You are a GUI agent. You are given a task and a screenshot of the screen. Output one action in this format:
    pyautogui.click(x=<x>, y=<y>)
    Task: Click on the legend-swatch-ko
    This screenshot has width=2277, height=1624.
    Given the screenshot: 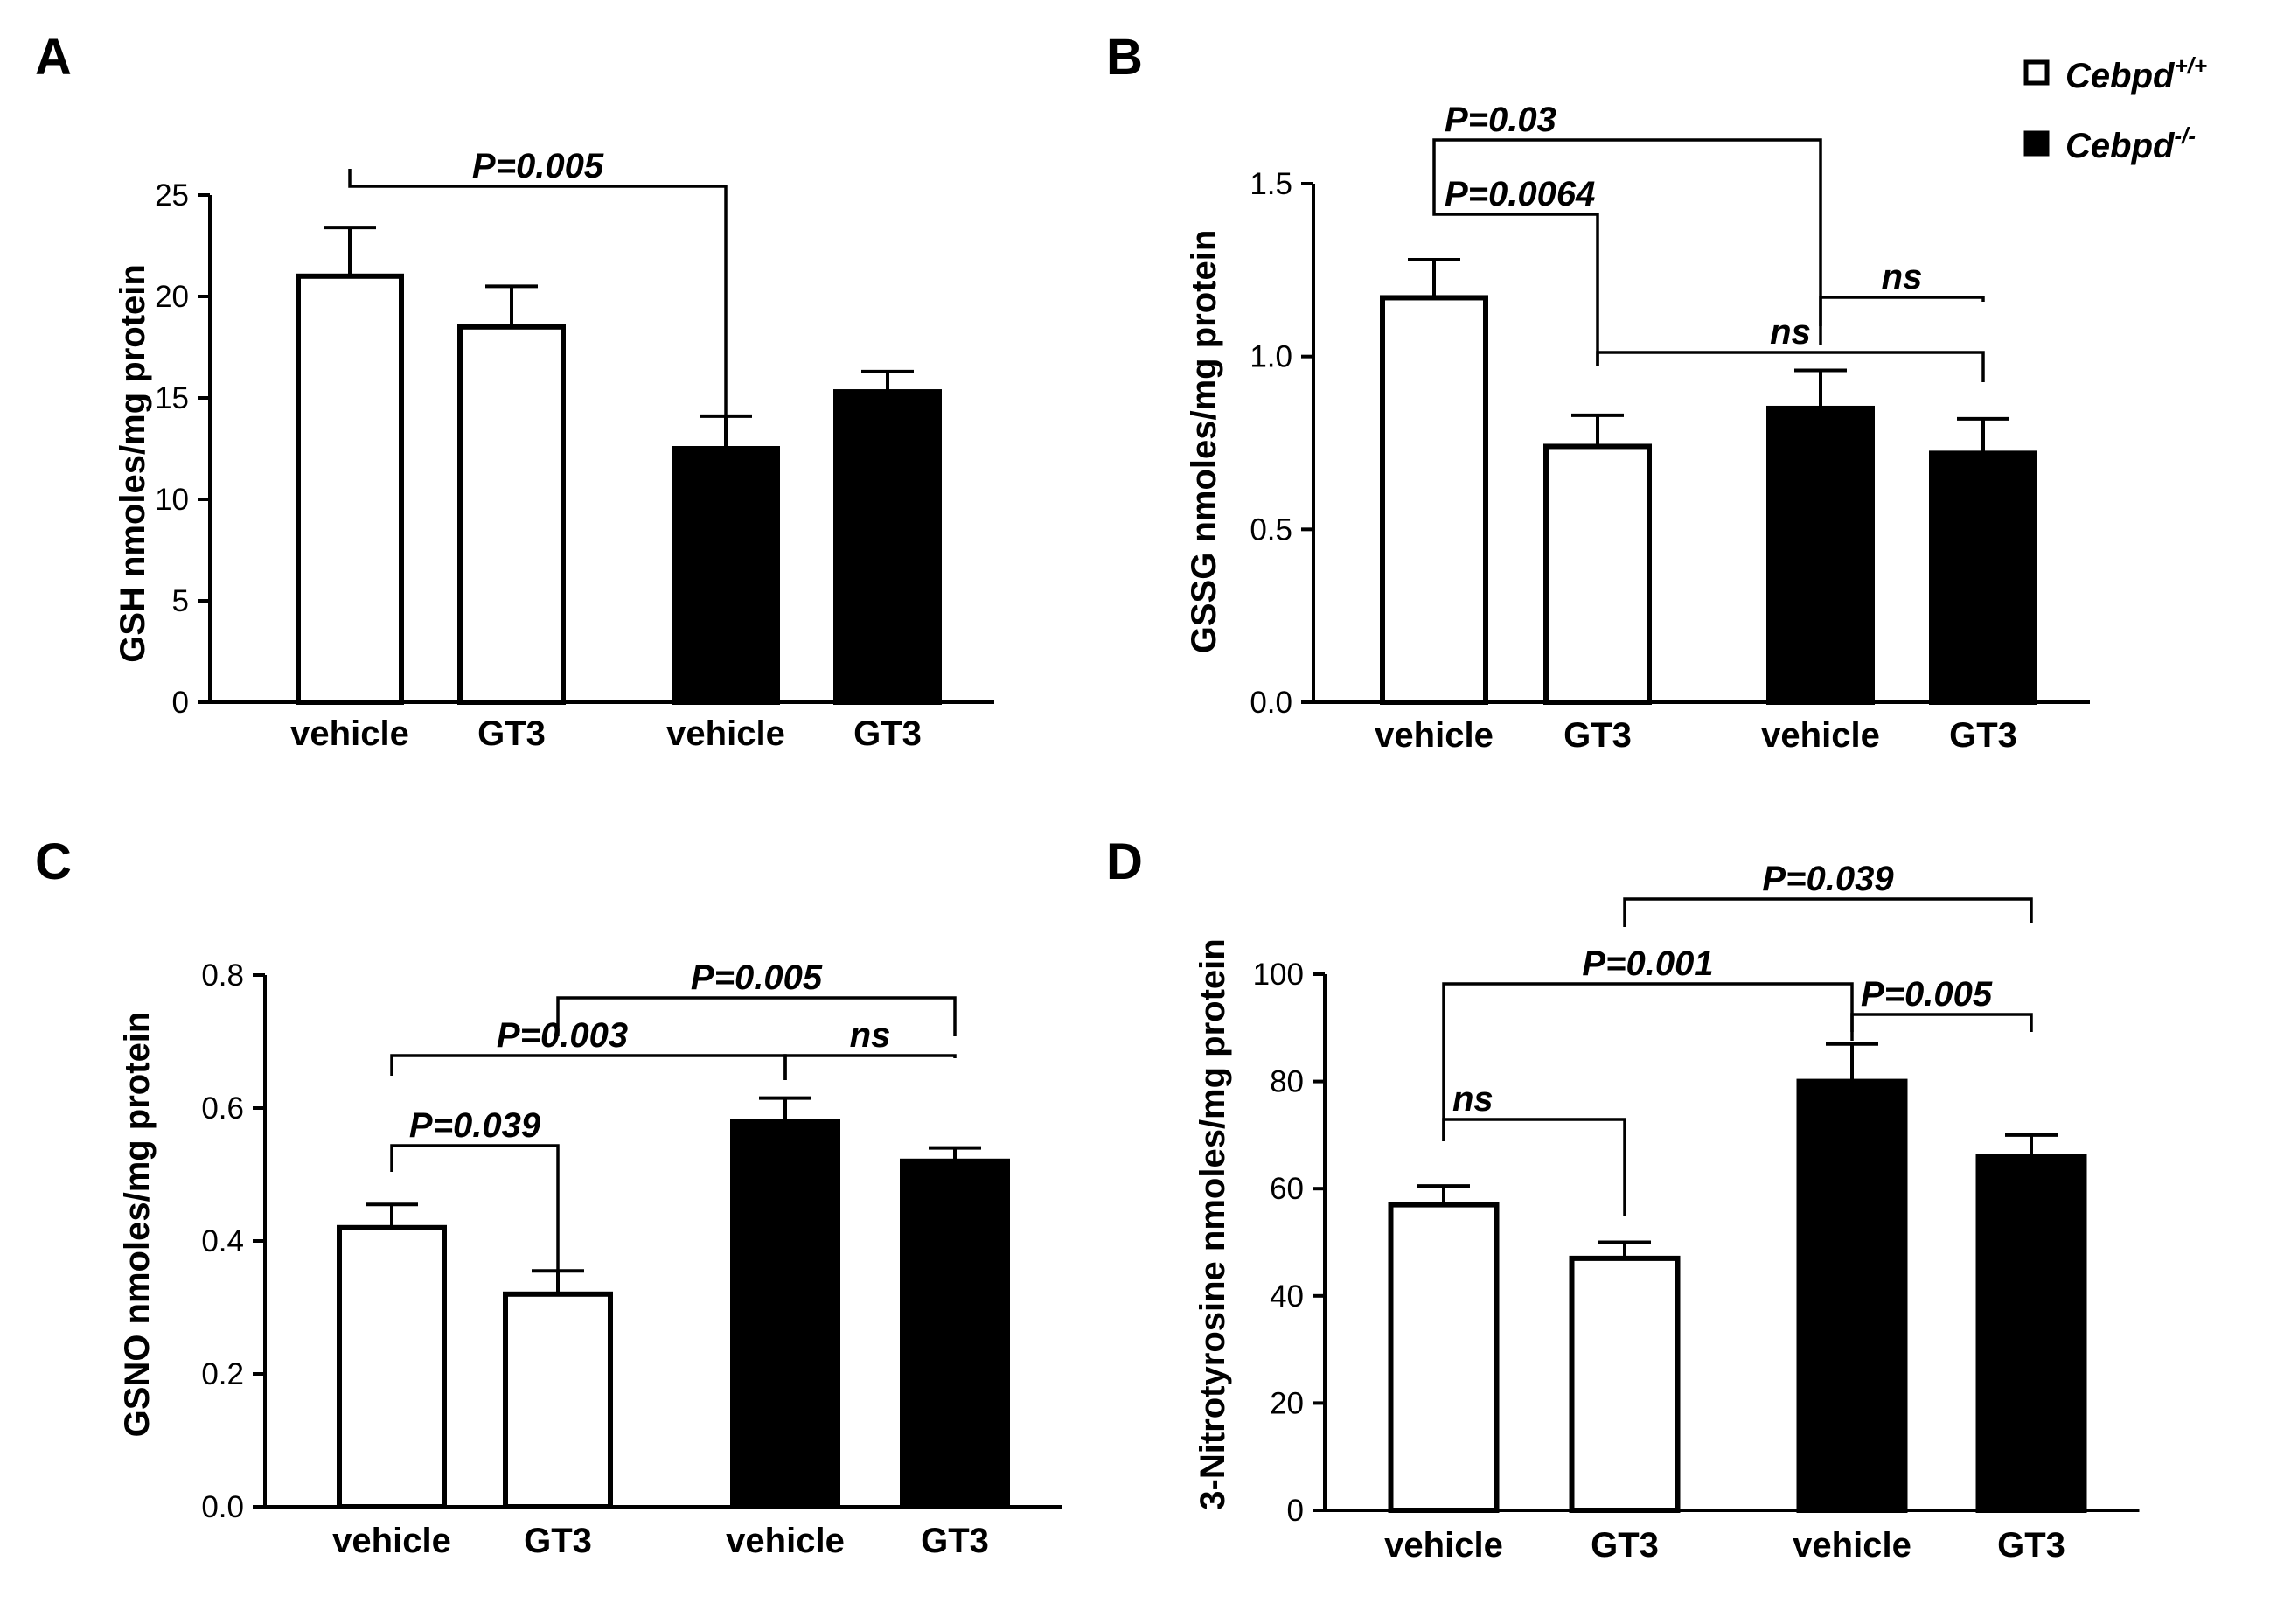 What is the action you would take?
    pyautogui.click(x=2036, y=143)
    